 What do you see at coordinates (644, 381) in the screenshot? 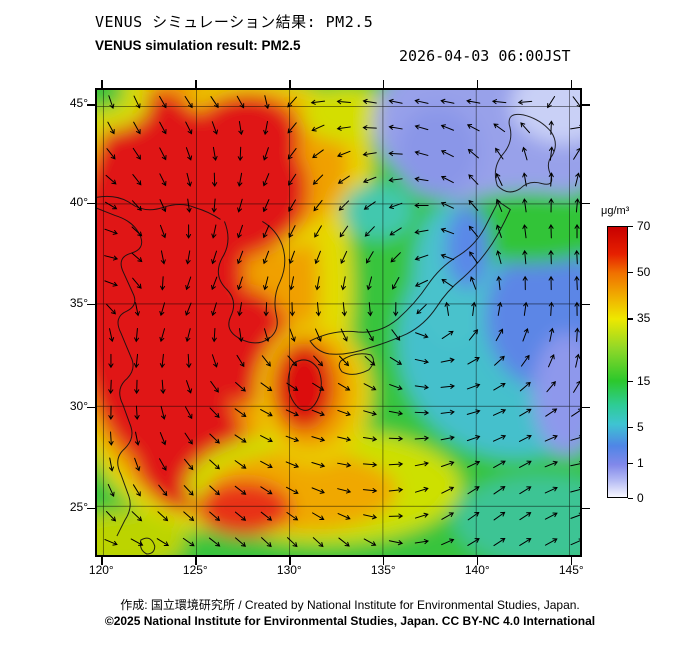
I see `colorbar-tick-label: 15` at bounding box center [644, 381].